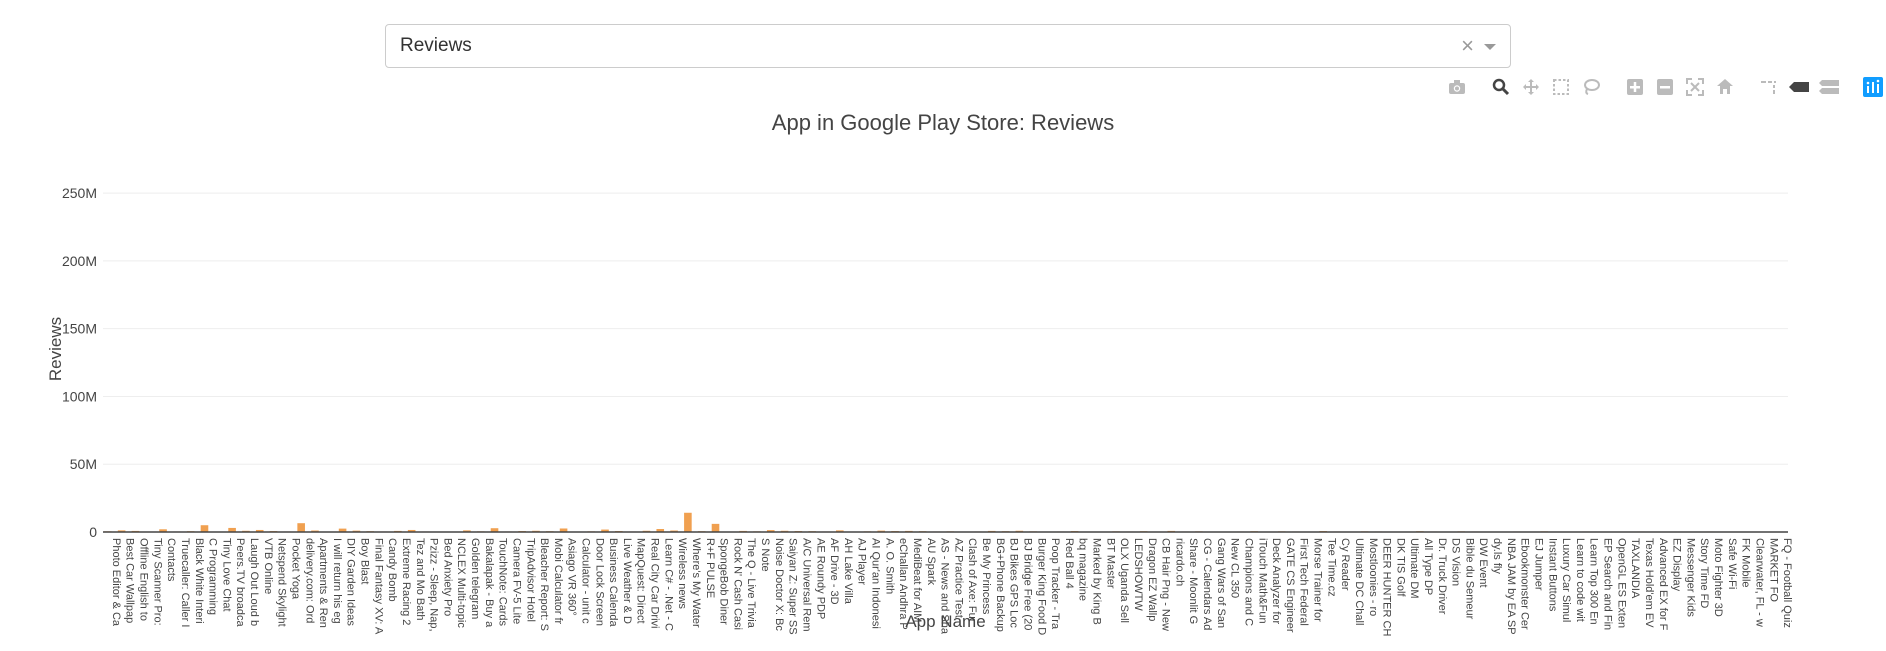 The width and height of the screenshot is (1886, 651). Describe the element at coordinates (1525, 584) in the screenshot. I see `x-tick-label: Ebookmonster Cer` at that location.